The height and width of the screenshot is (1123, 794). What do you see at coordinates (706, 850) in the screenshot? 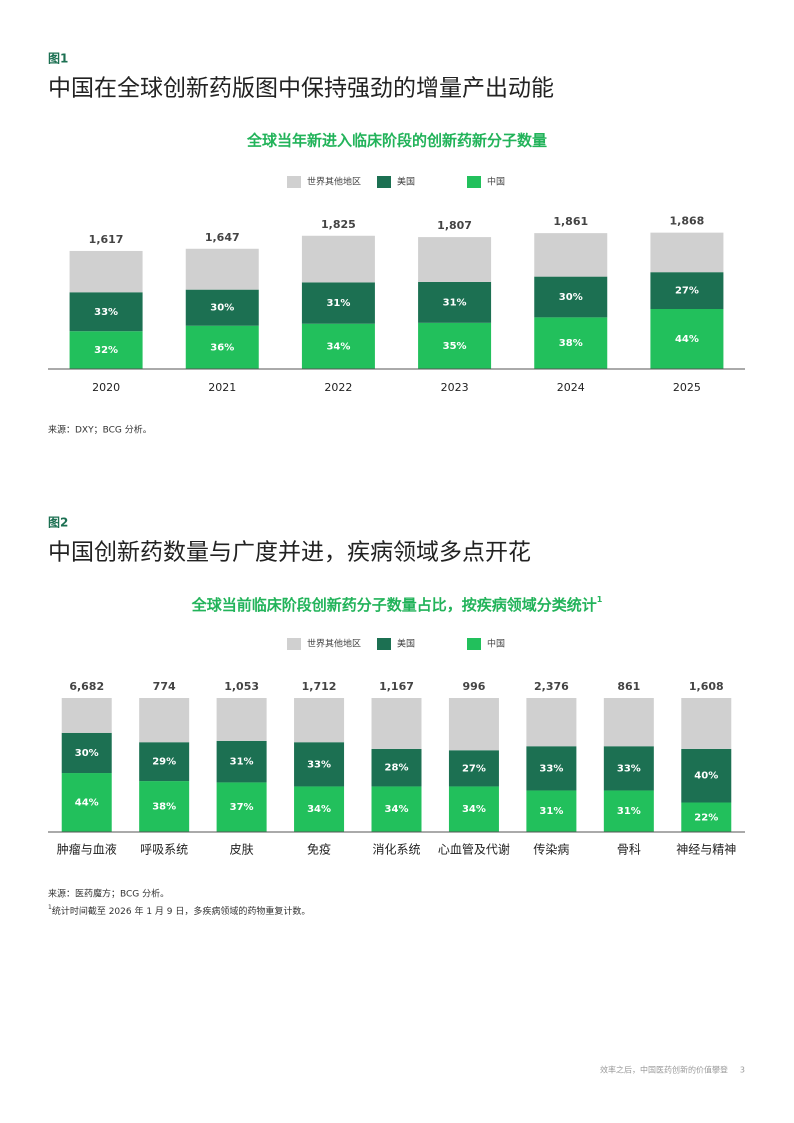
I see `category-label: 神经与精神` at bounding box center [706, 850].